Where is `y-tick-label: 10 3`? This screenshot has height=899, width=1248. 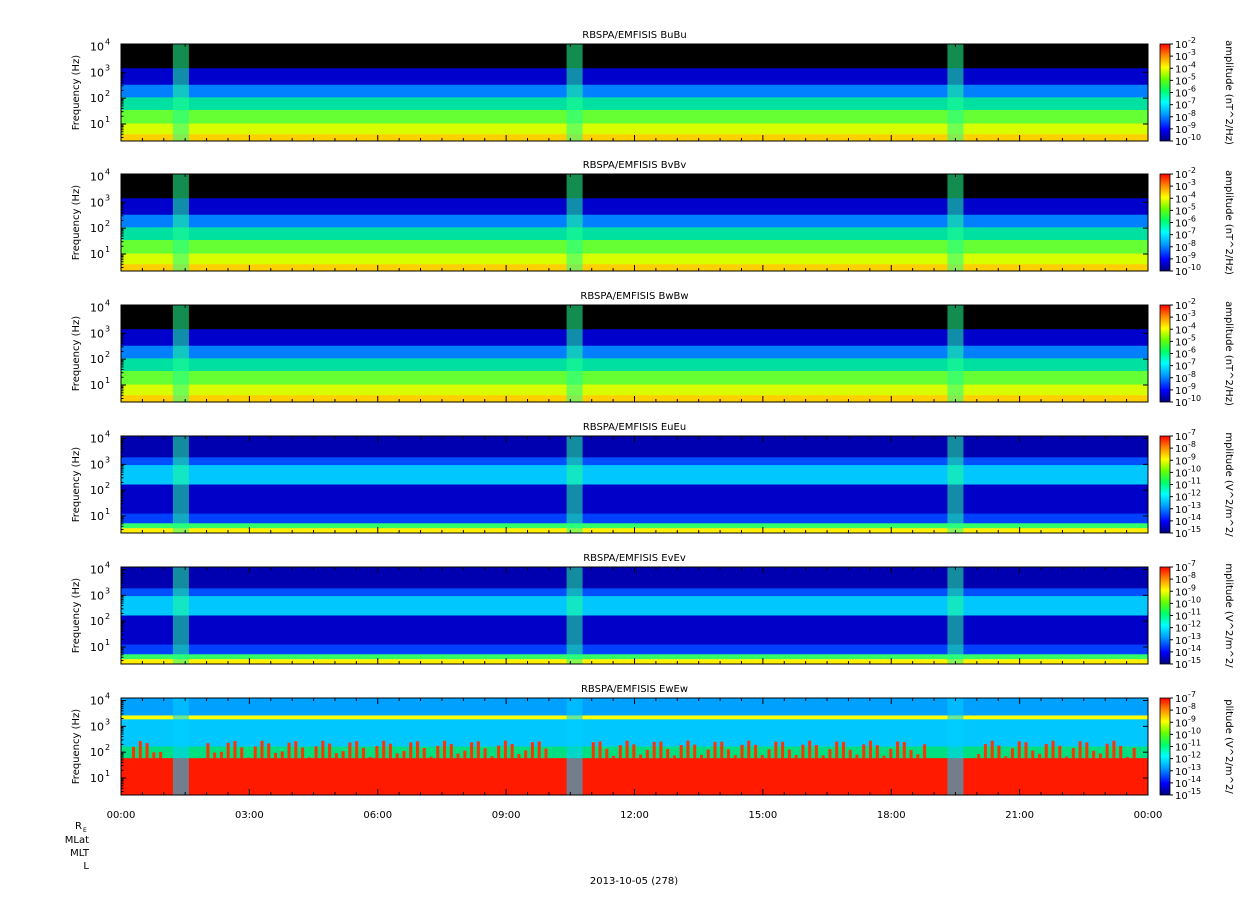 y-tick-label: 10 3 is located at coordinates (100, 594).